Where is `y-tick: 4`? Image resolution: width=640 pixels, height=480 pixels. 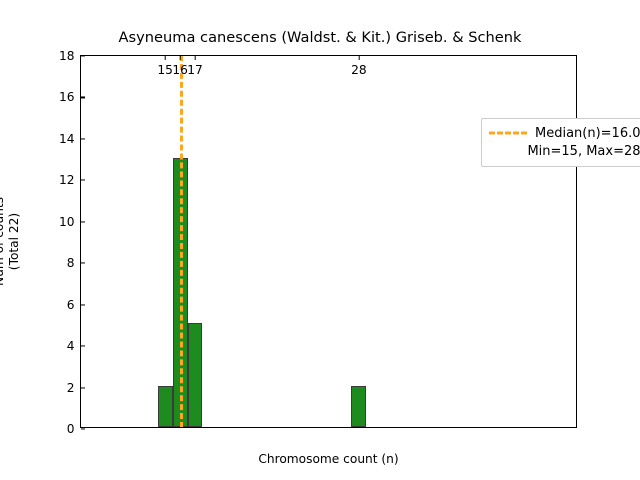
y-tick: 4 is located at coordinates (75, 346).